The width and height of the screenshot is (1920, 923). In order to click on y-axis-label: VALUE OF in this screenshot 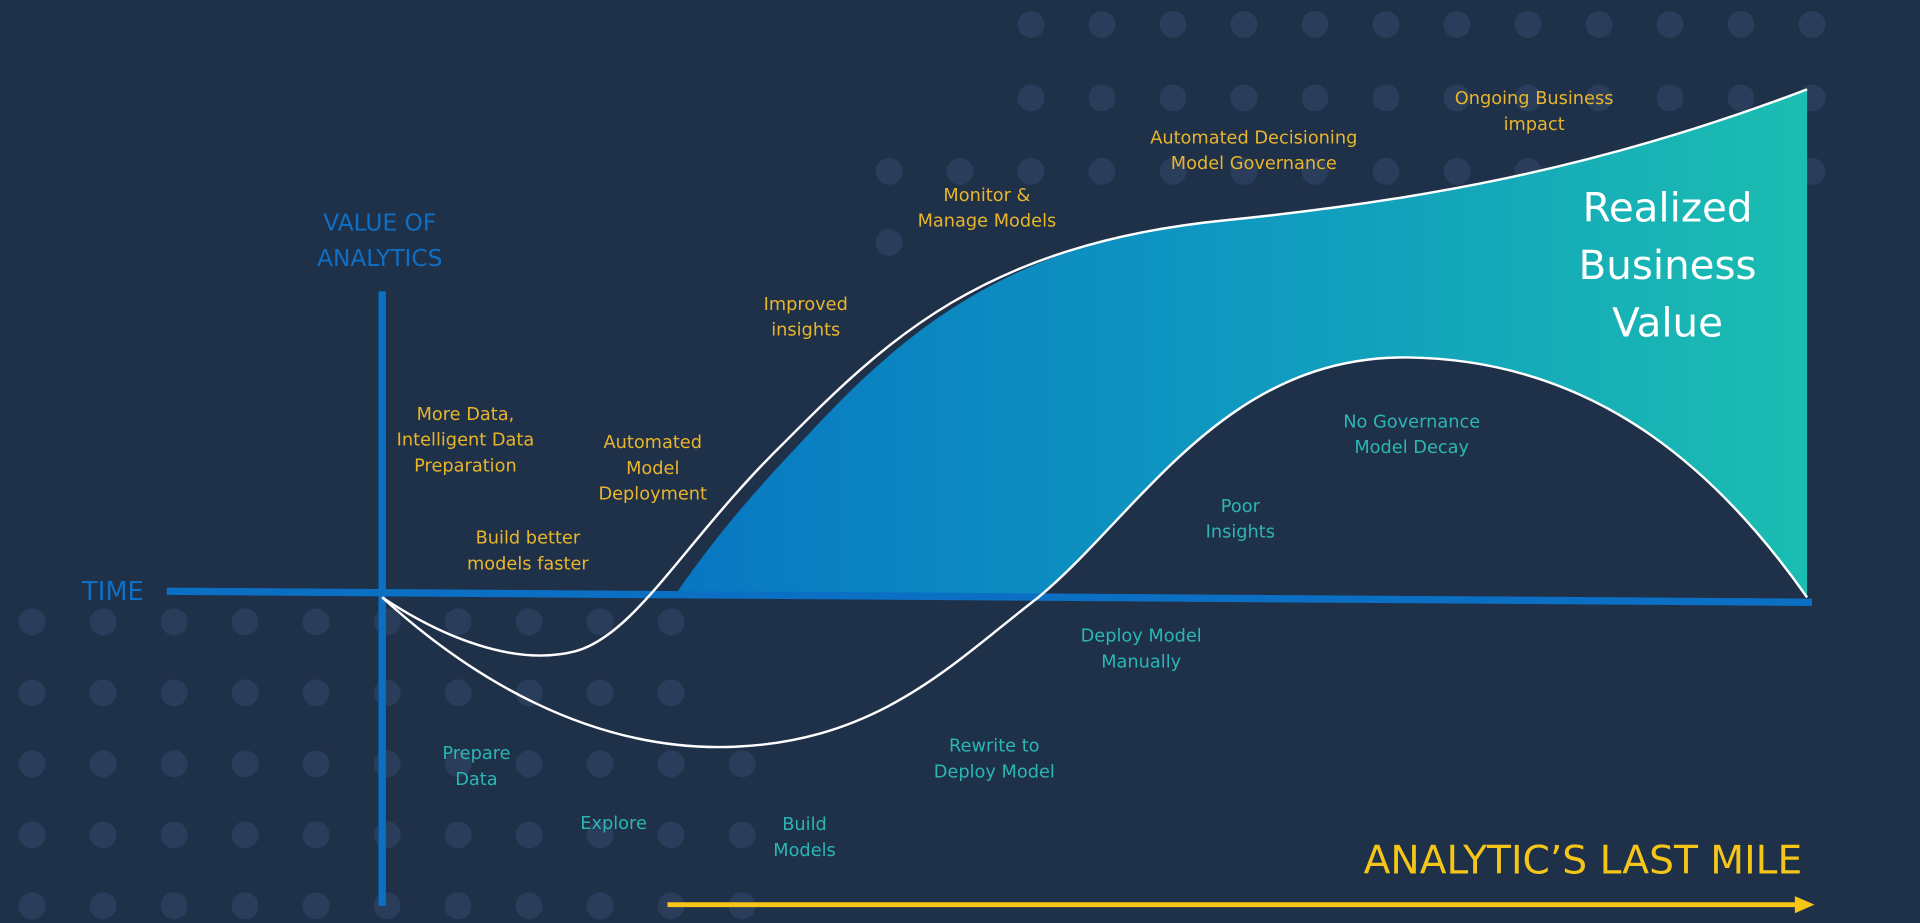, I will do `click(379, 223)`.